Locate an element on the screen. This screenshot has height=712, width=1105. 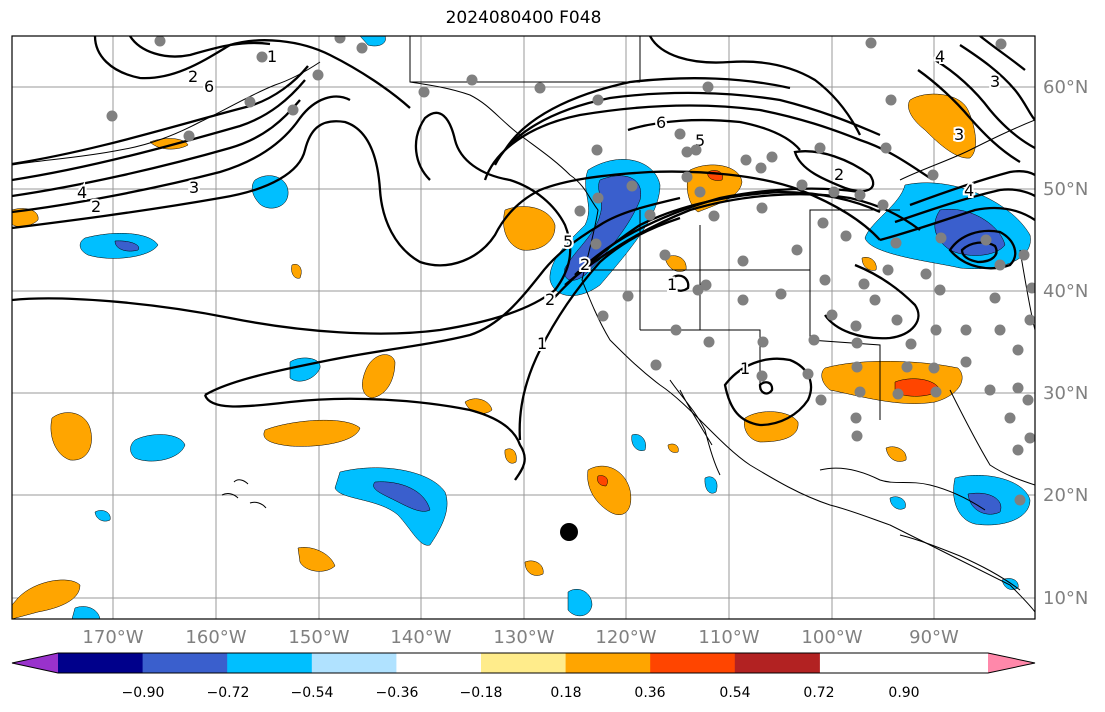
lon-label: 170°W is located at coordinates (112, 637).